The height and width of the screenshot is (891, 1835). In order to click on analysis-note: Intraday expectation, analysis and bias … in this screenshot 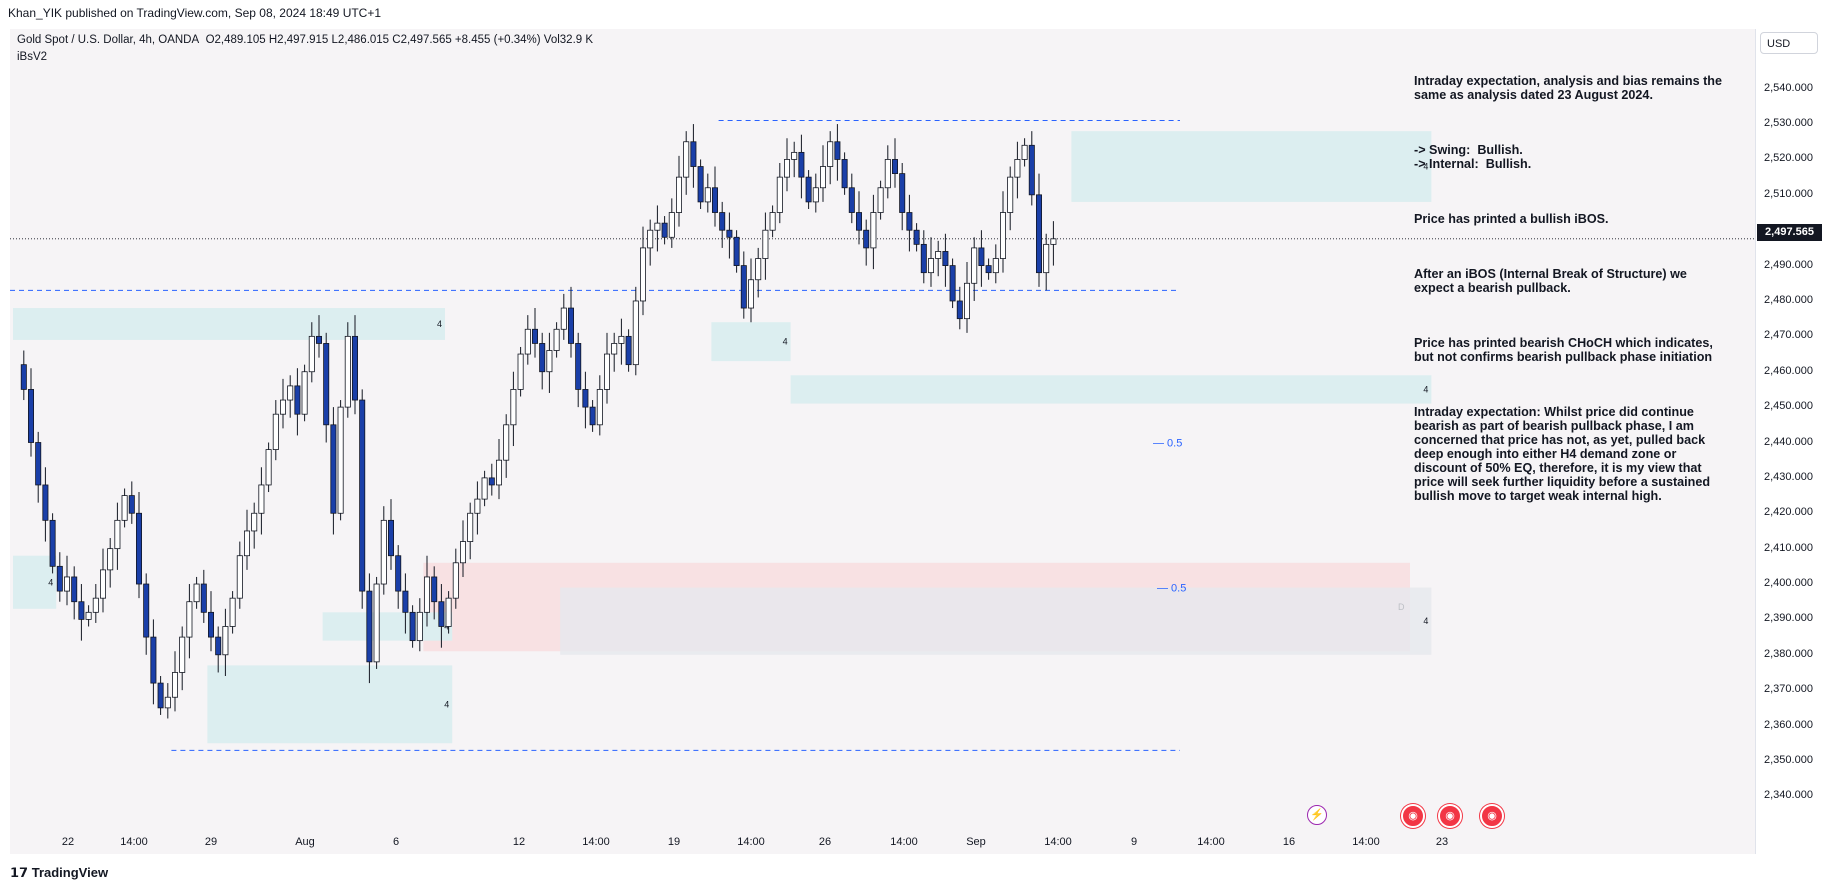, I will do `click(1569, 288)`.